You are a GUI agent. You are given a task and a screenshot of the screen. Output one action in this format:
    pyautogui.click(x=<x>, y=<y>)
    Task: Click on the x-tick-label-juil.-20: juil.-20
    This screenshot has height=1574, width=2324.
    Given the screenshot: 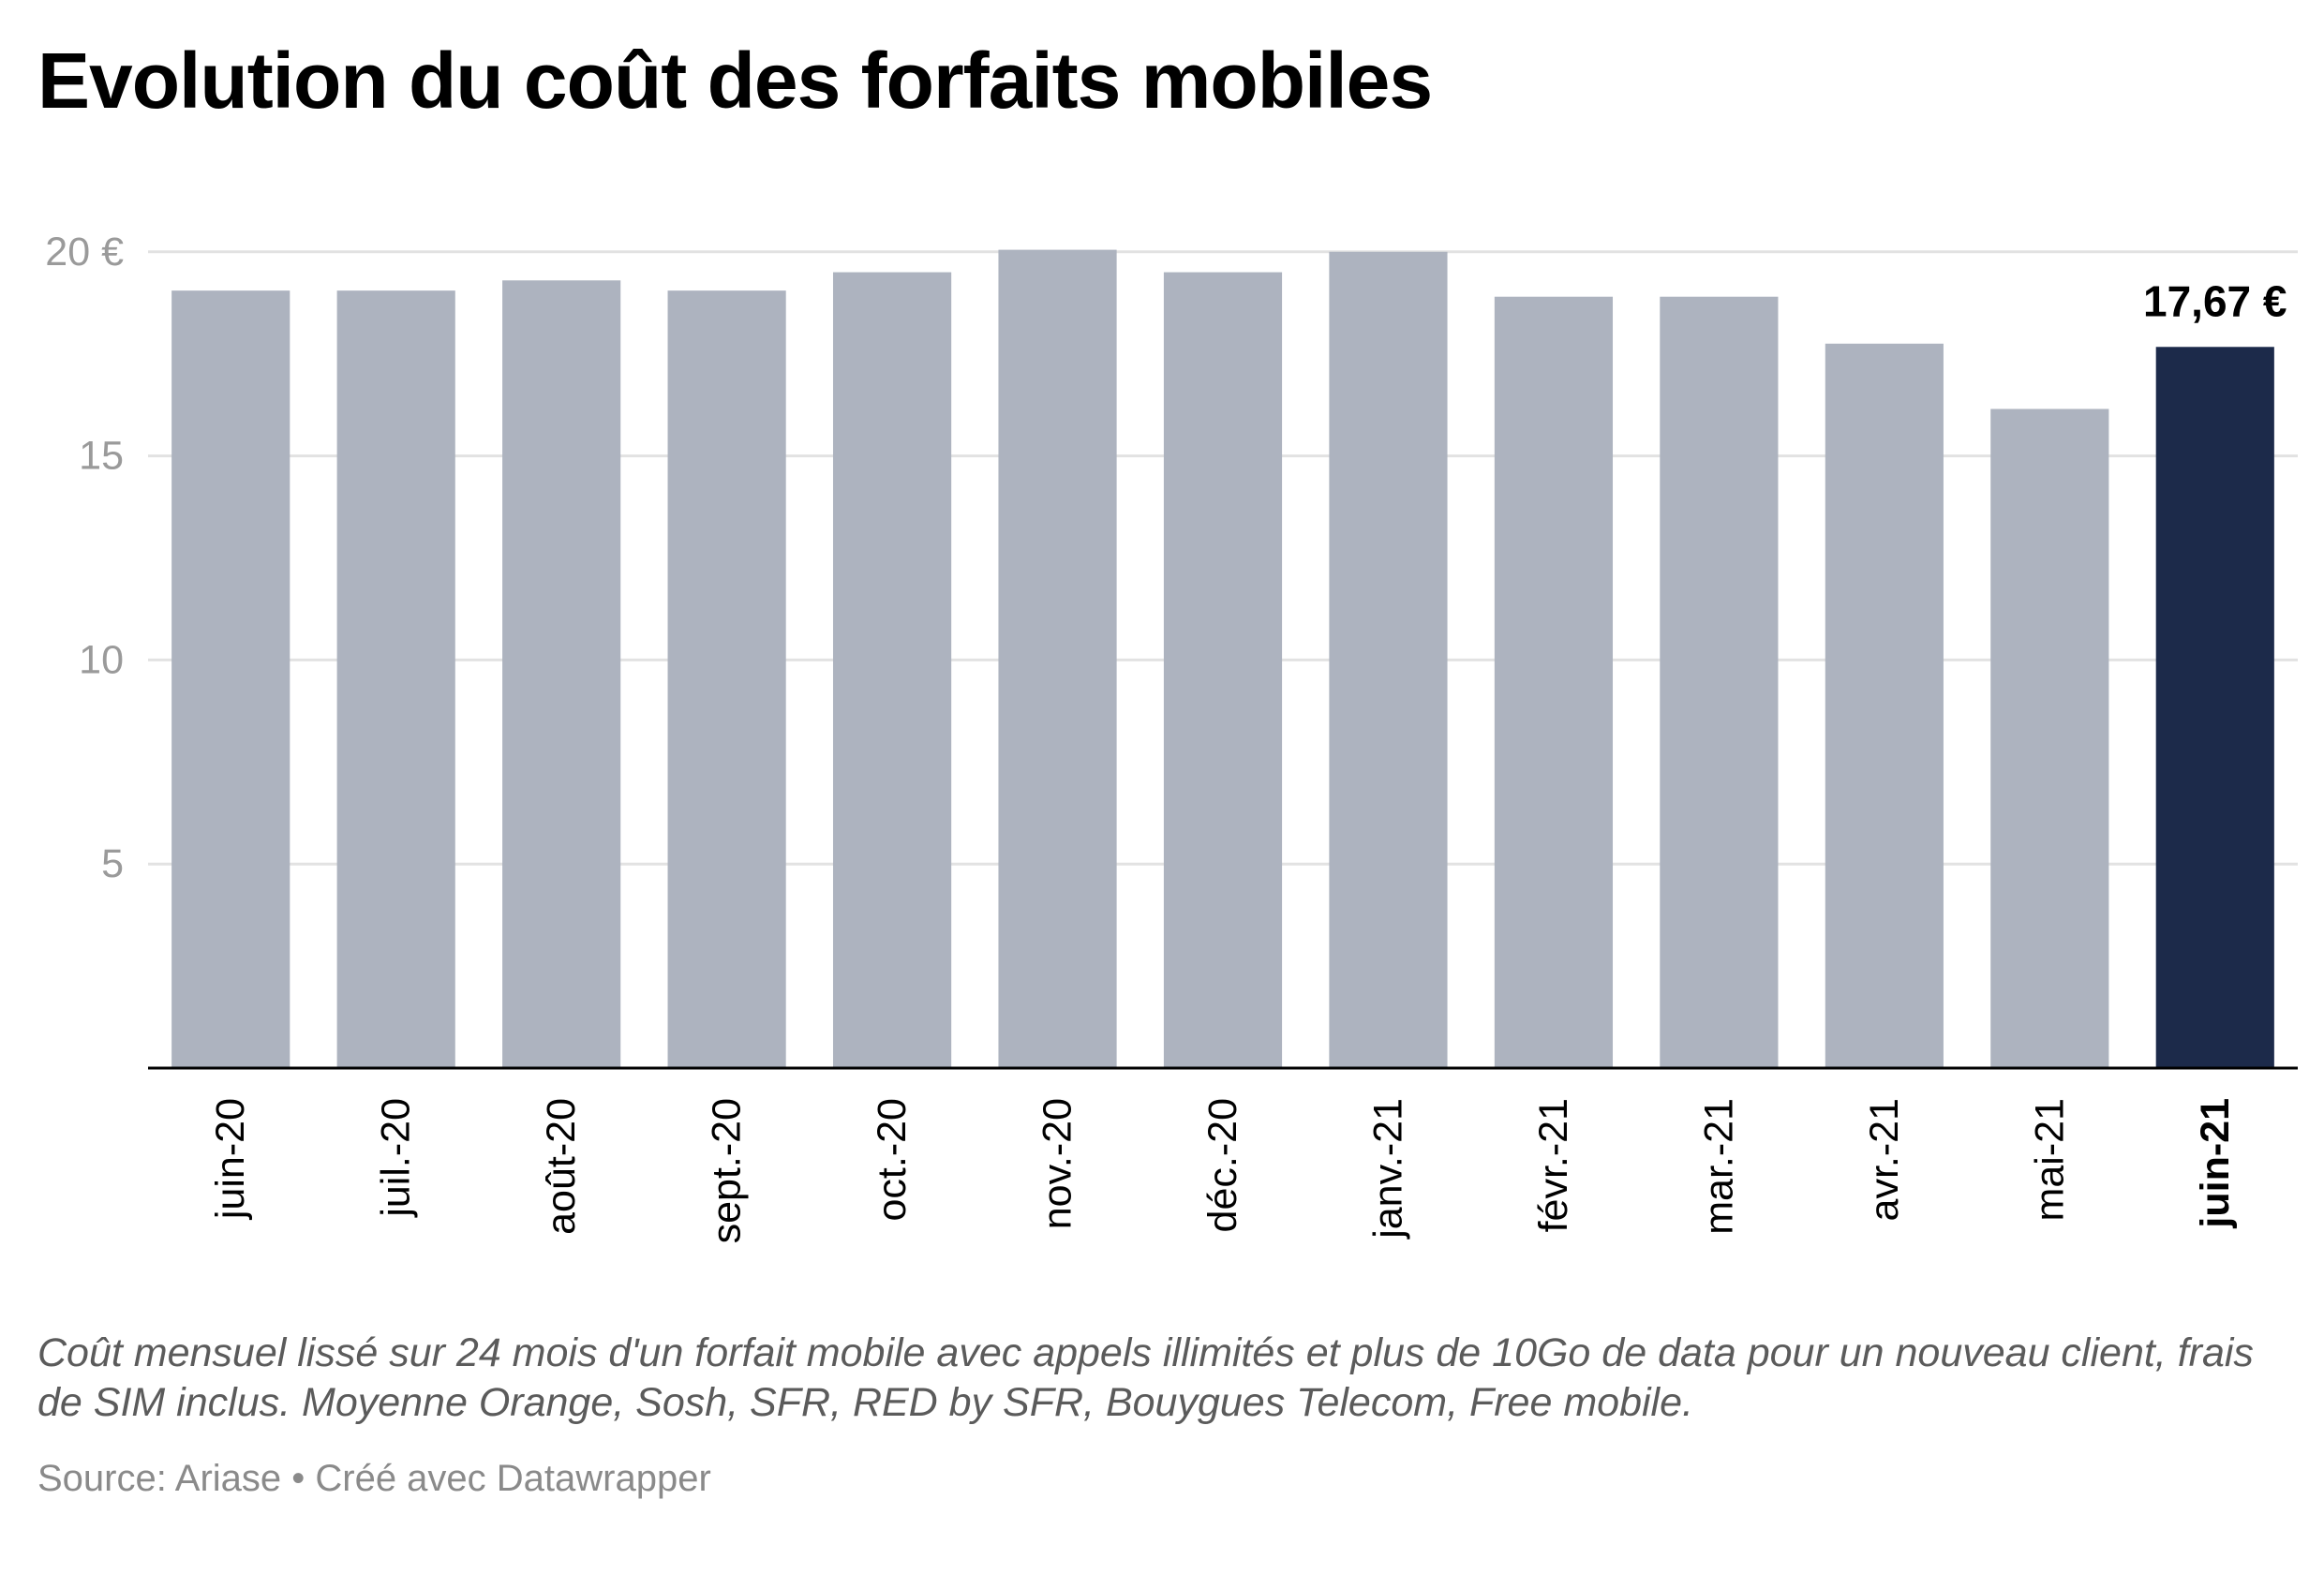 What is the action you would take?
    pyautogui.click(x=396, y=1158)
    